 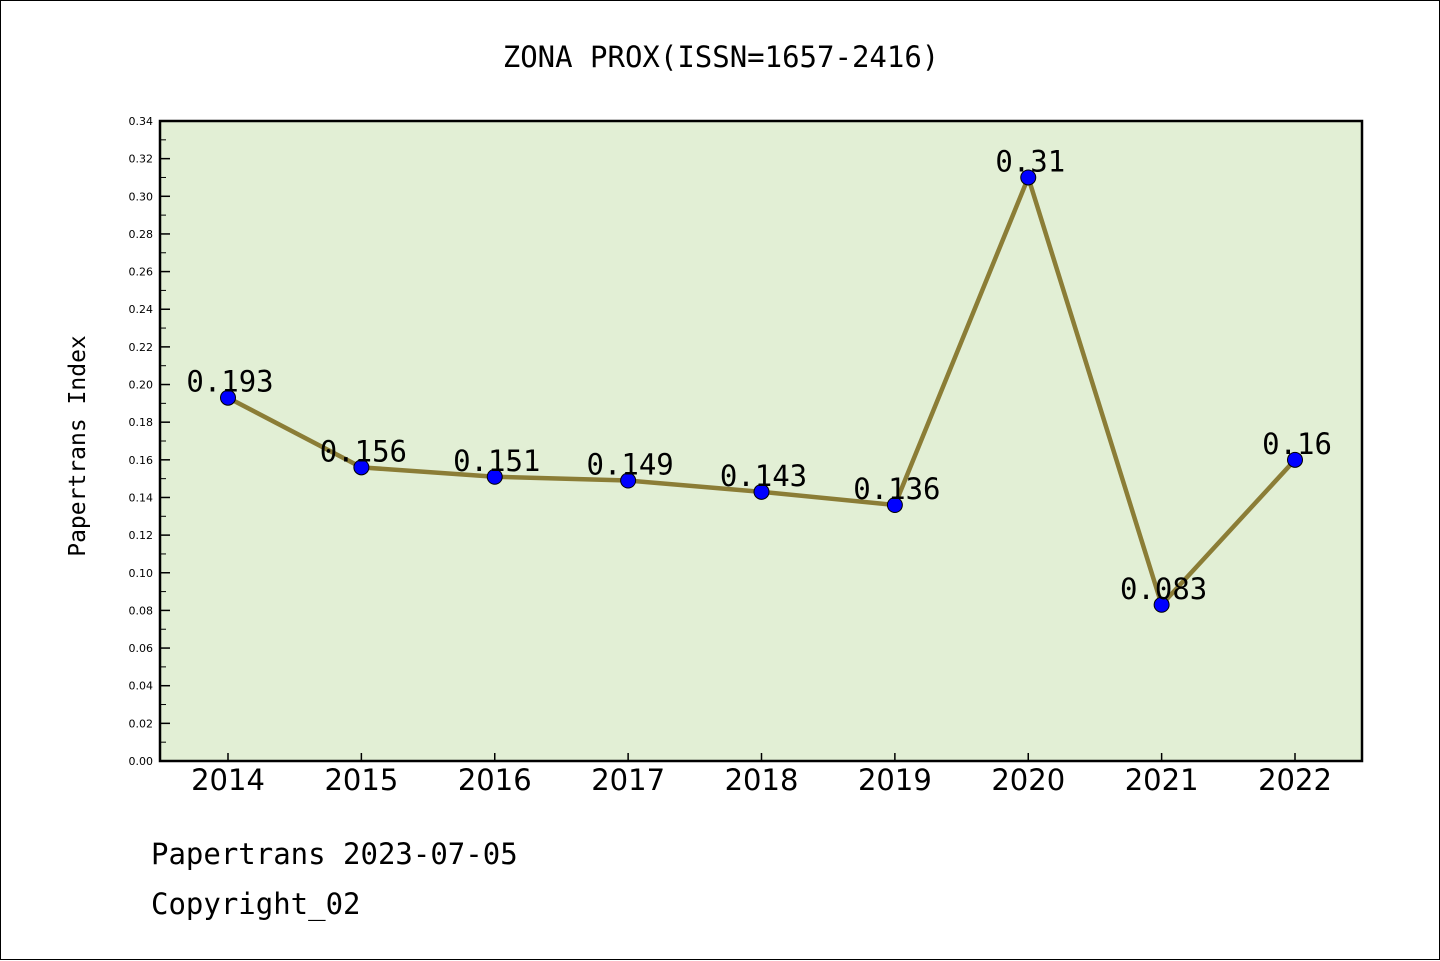 What do you see at coordinates (141, 460) in the screenshot?
I see `y-tick-label: 0.16` at bounding box center [141, 460].